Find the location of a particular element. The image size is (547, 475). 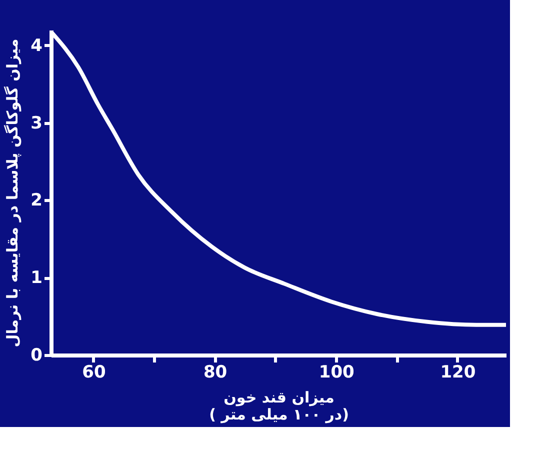

y-tick-label: 1 is located at coordinates (36, 278).